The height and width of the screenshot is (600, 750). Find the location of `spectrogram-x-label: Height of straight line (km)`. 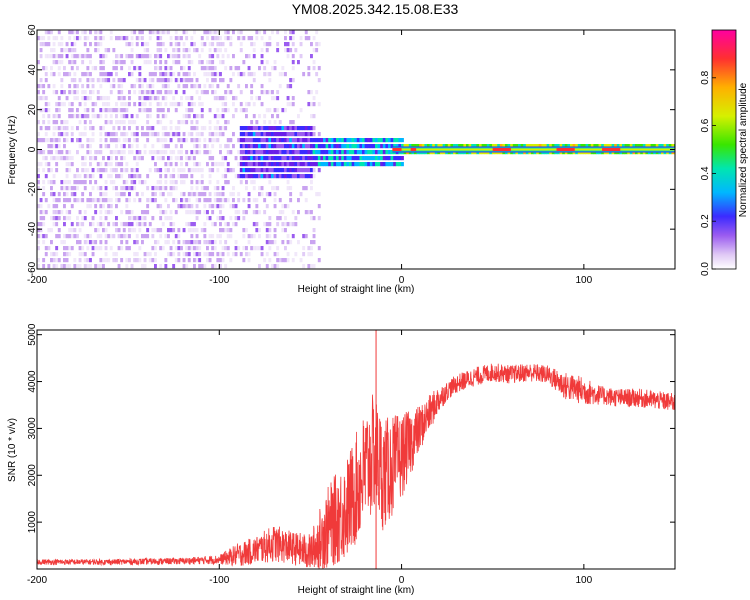

spectrogram-x-label: Height of straight line (km) is located at coordinates (356, 289).